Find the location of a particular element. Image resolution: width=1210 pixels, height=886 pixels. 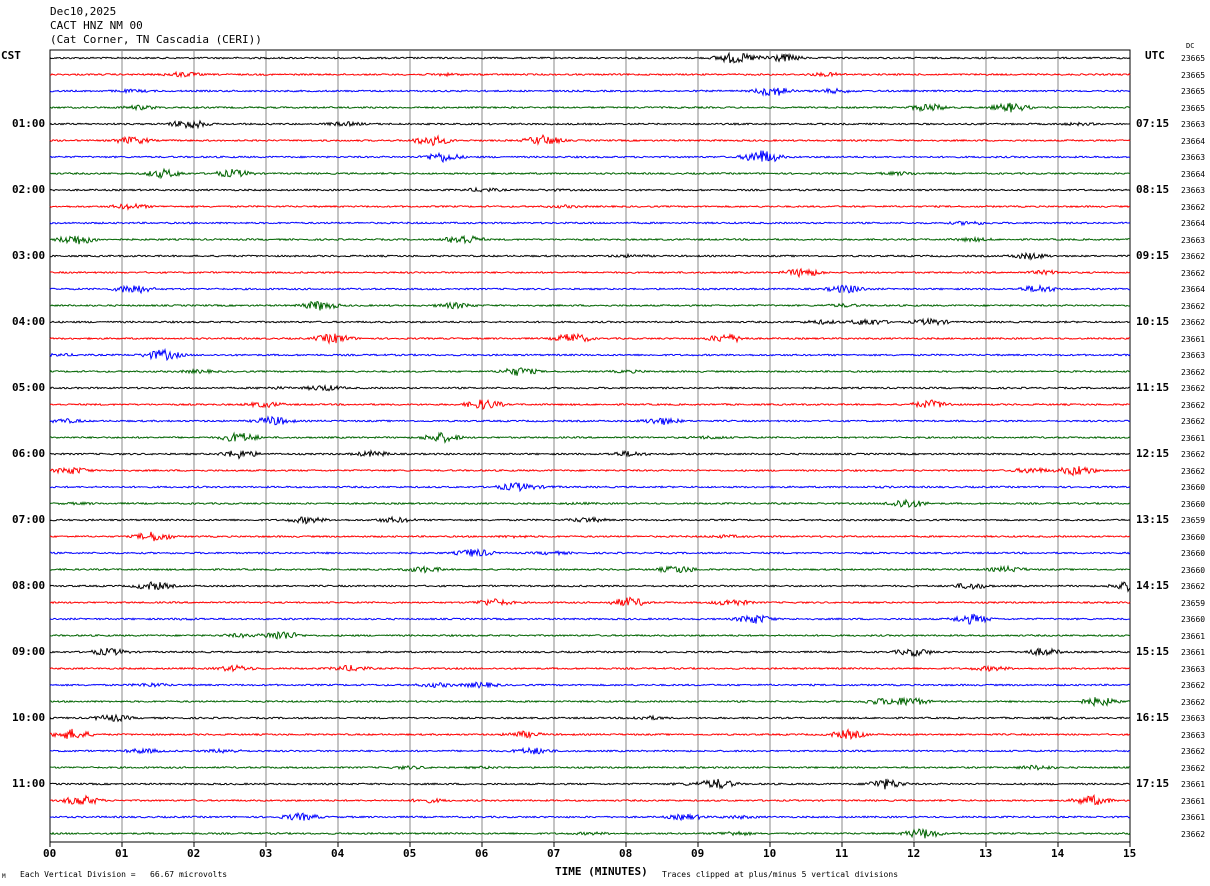

cst-hour-label: 08:00 is located at coordinates (29, 585).